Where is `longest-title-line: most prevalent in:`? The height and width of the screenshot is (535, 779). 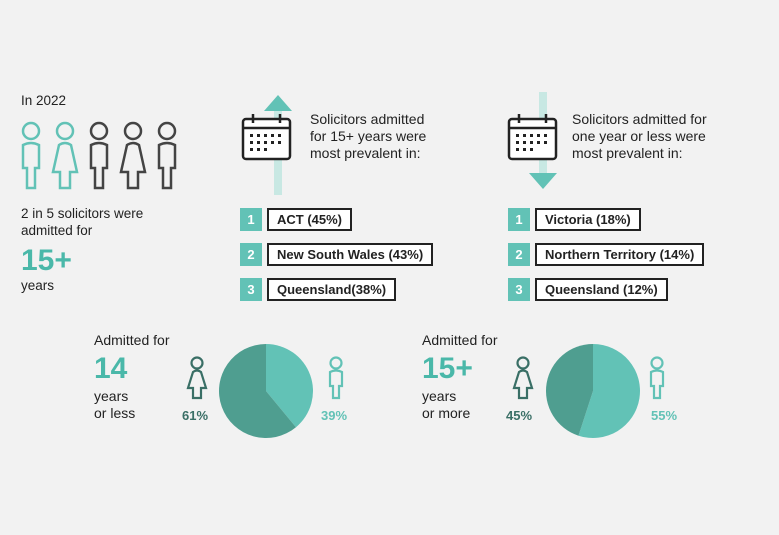
longest-title-line: most prevalent in: is located at coordinates (365, 153).